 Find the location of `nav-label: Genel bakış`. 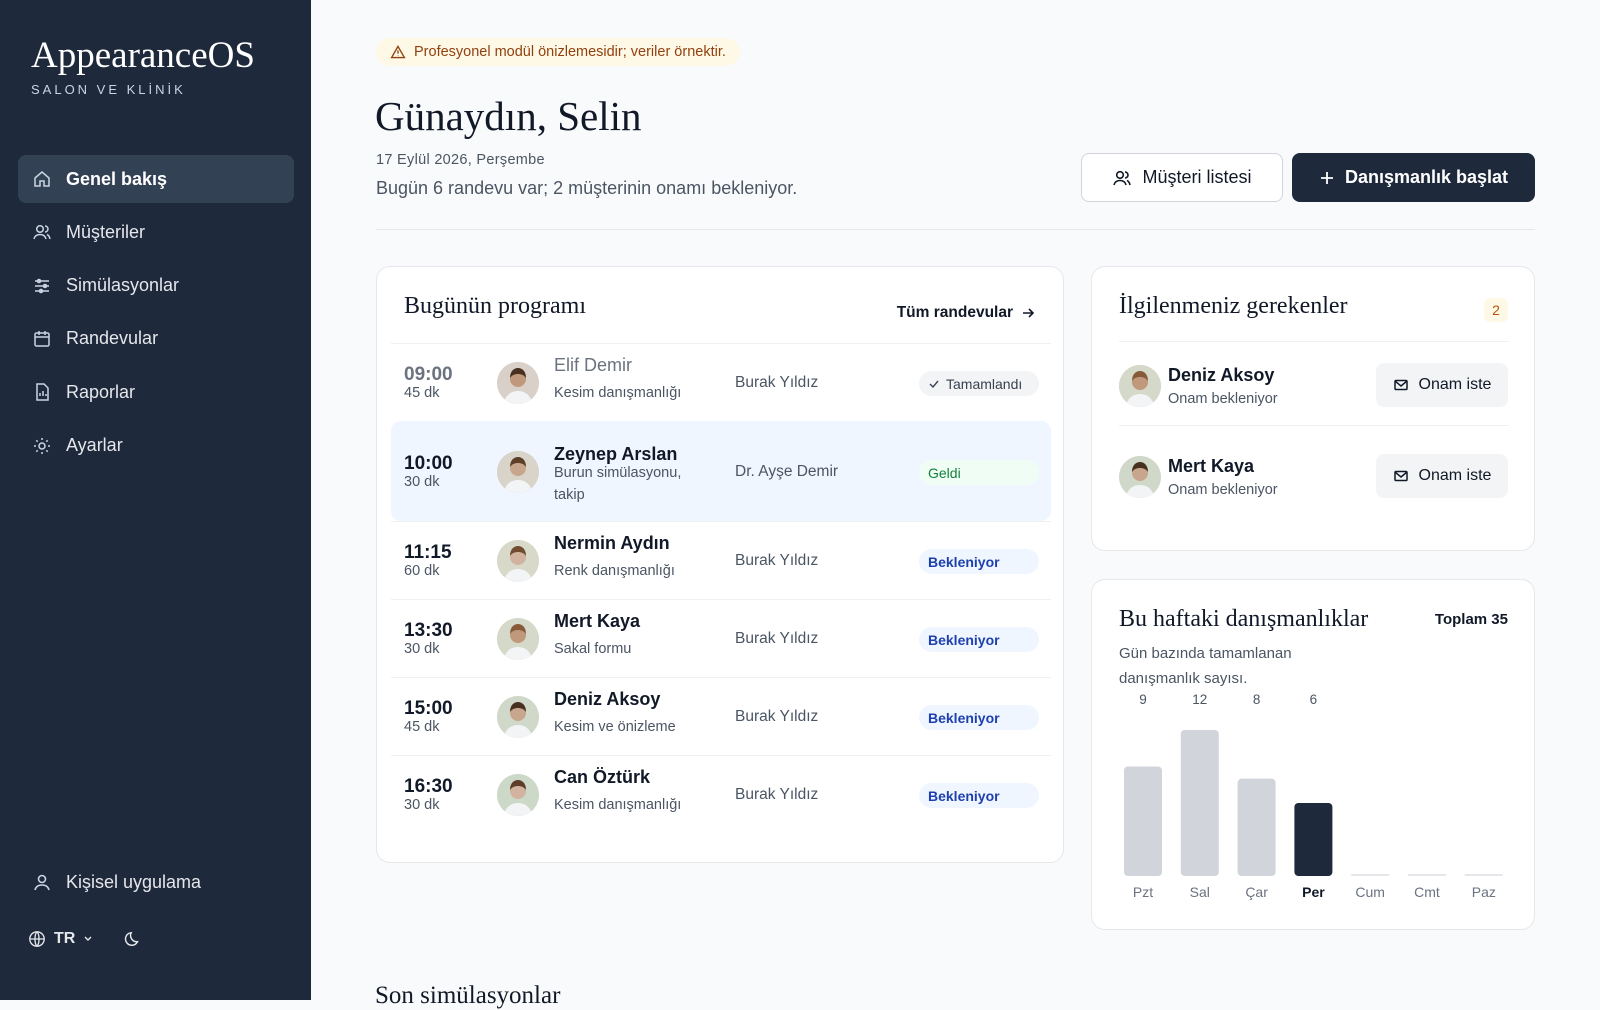

nav-label: Genel bakış is located at coordinates (117, 178).